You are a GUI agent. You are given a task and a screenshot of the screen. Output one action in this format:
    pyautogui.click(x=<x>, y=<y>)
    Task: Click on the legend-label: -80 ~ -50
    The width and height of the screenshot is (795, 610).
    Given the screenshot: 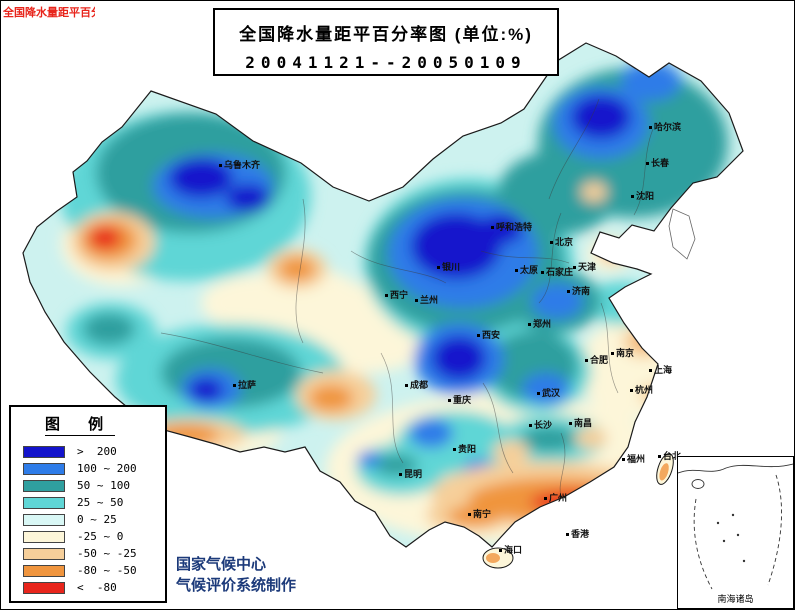 What is the action you would take?
    pyautogui.click(x=107, y=570)
    